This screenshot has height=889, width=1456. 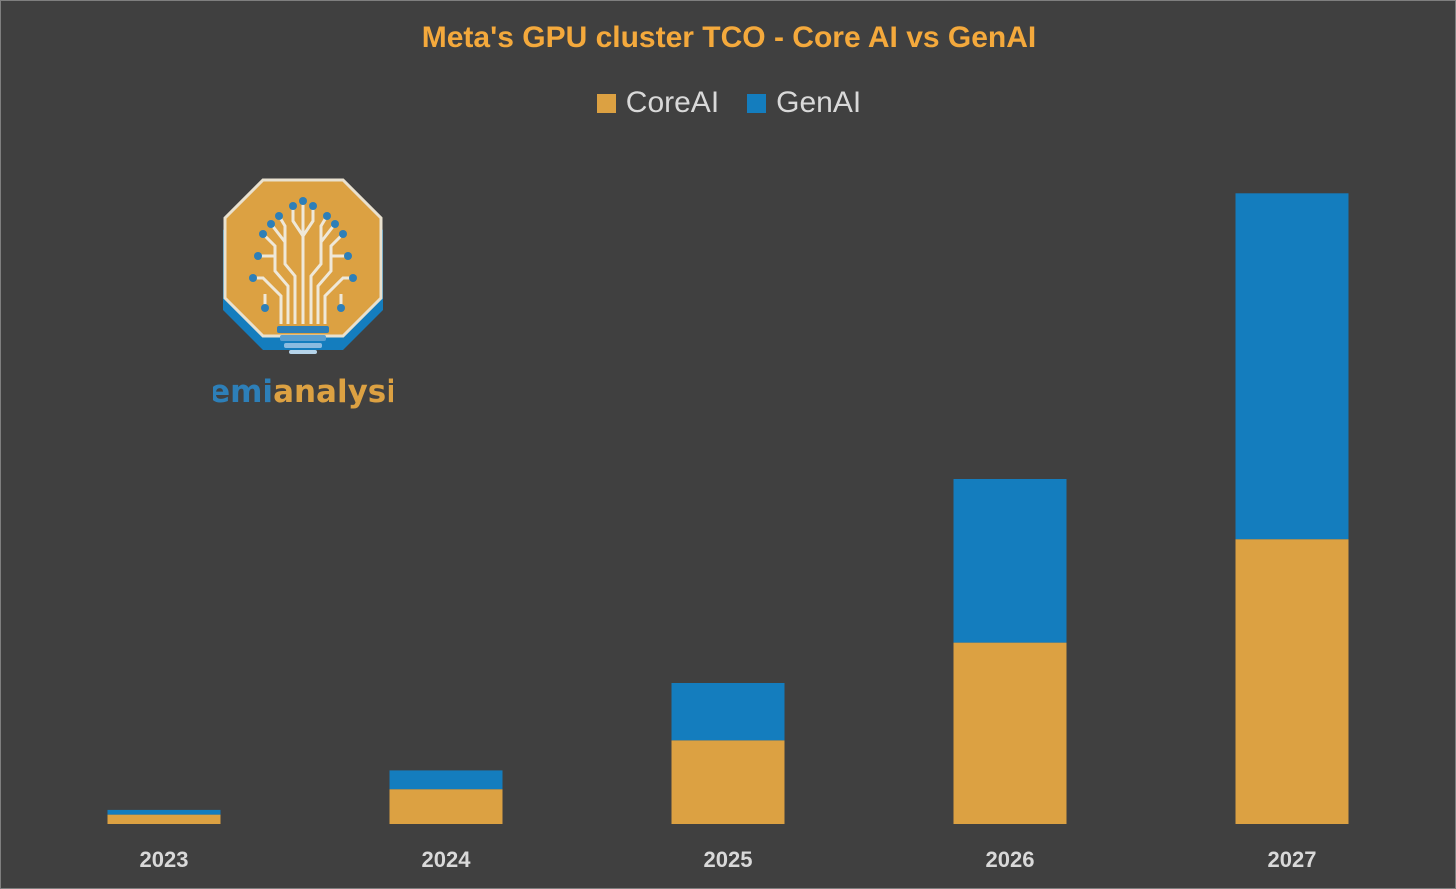 I want to click on legend-item-coreai: CoreAI, so click(x=658, y=103).